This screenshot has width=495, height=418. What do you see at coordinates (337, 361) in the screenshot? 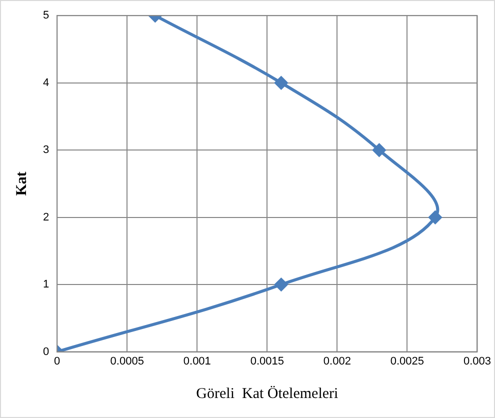
I see `x-tick-label: 0.002` at bounding box center [337, 361].